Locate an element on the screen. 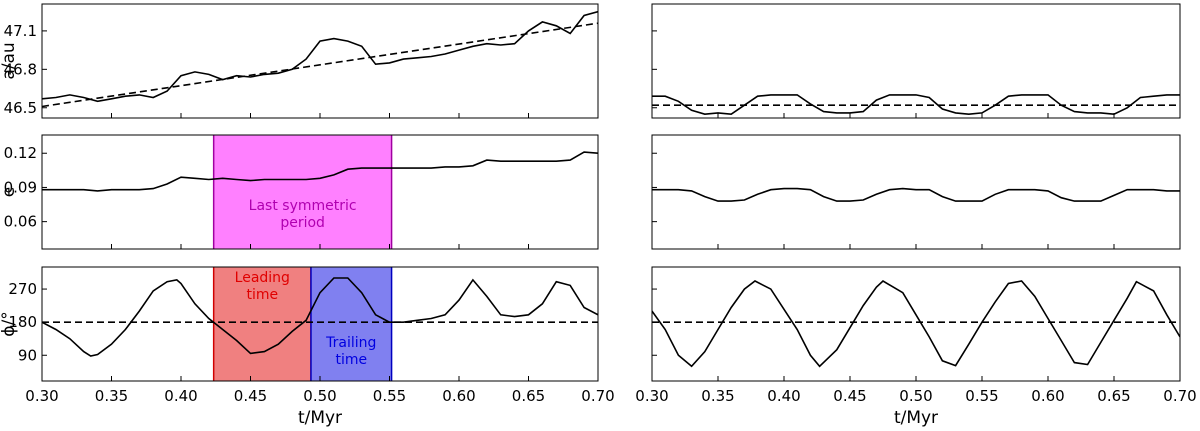 Image resolution: width=1200 pixels, height=431 pixels. region-label-1: Trailing time is located at coordinates (350, 351).